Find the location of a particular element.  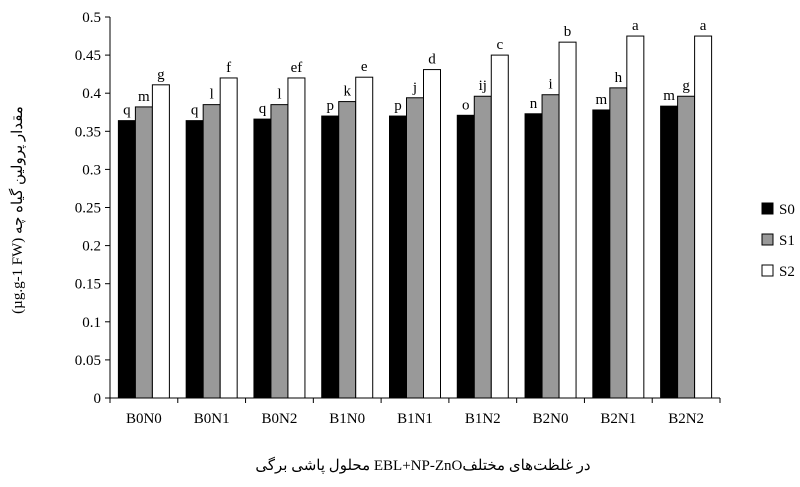

x-tick-label: B2N0 is located at coordinates (551, 419).